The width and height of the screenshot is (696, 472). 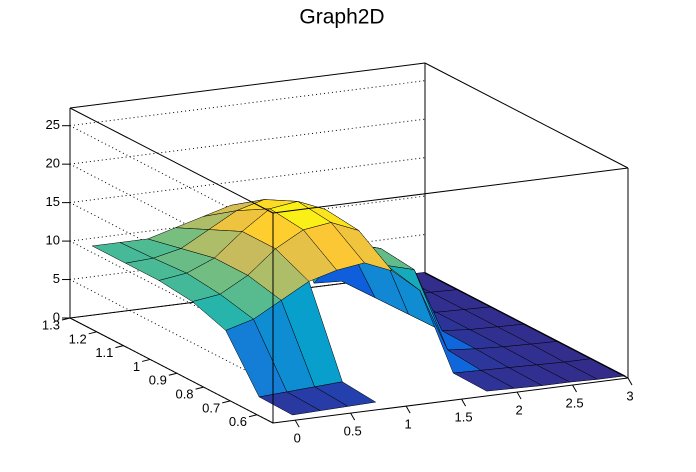 I want to click on x-tick-label: 1, so click(x=408, y=424).